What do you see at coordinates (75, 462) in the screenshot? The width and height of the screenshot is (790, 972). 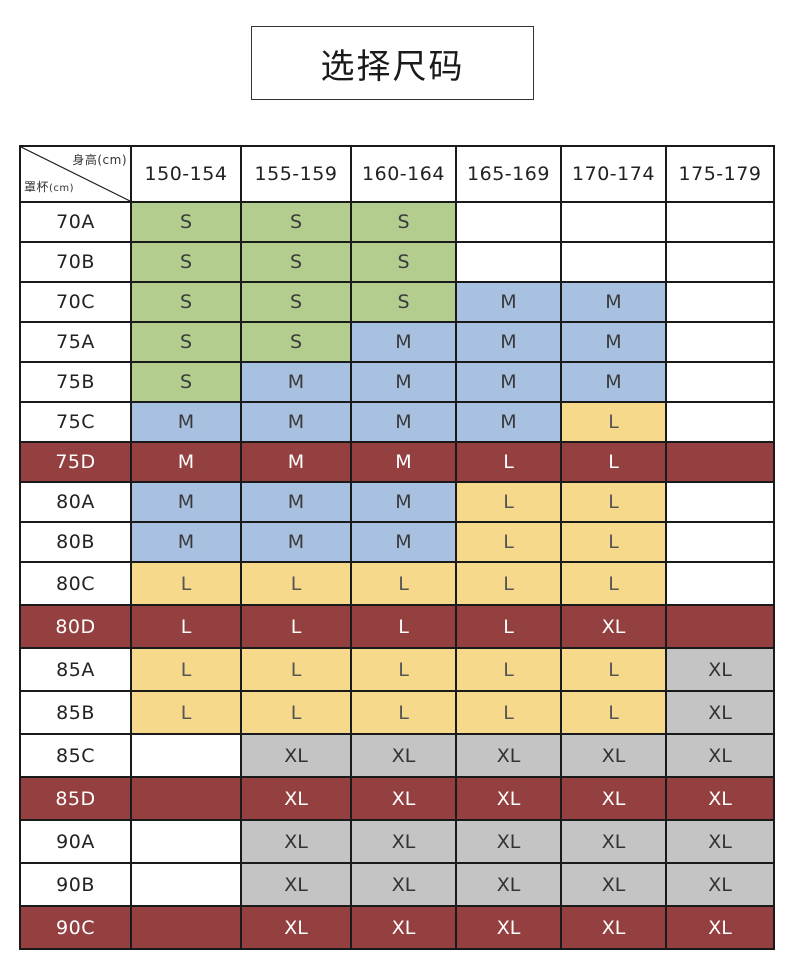 I see `band-cup-label: 75D` at bounding box center [75, 462].